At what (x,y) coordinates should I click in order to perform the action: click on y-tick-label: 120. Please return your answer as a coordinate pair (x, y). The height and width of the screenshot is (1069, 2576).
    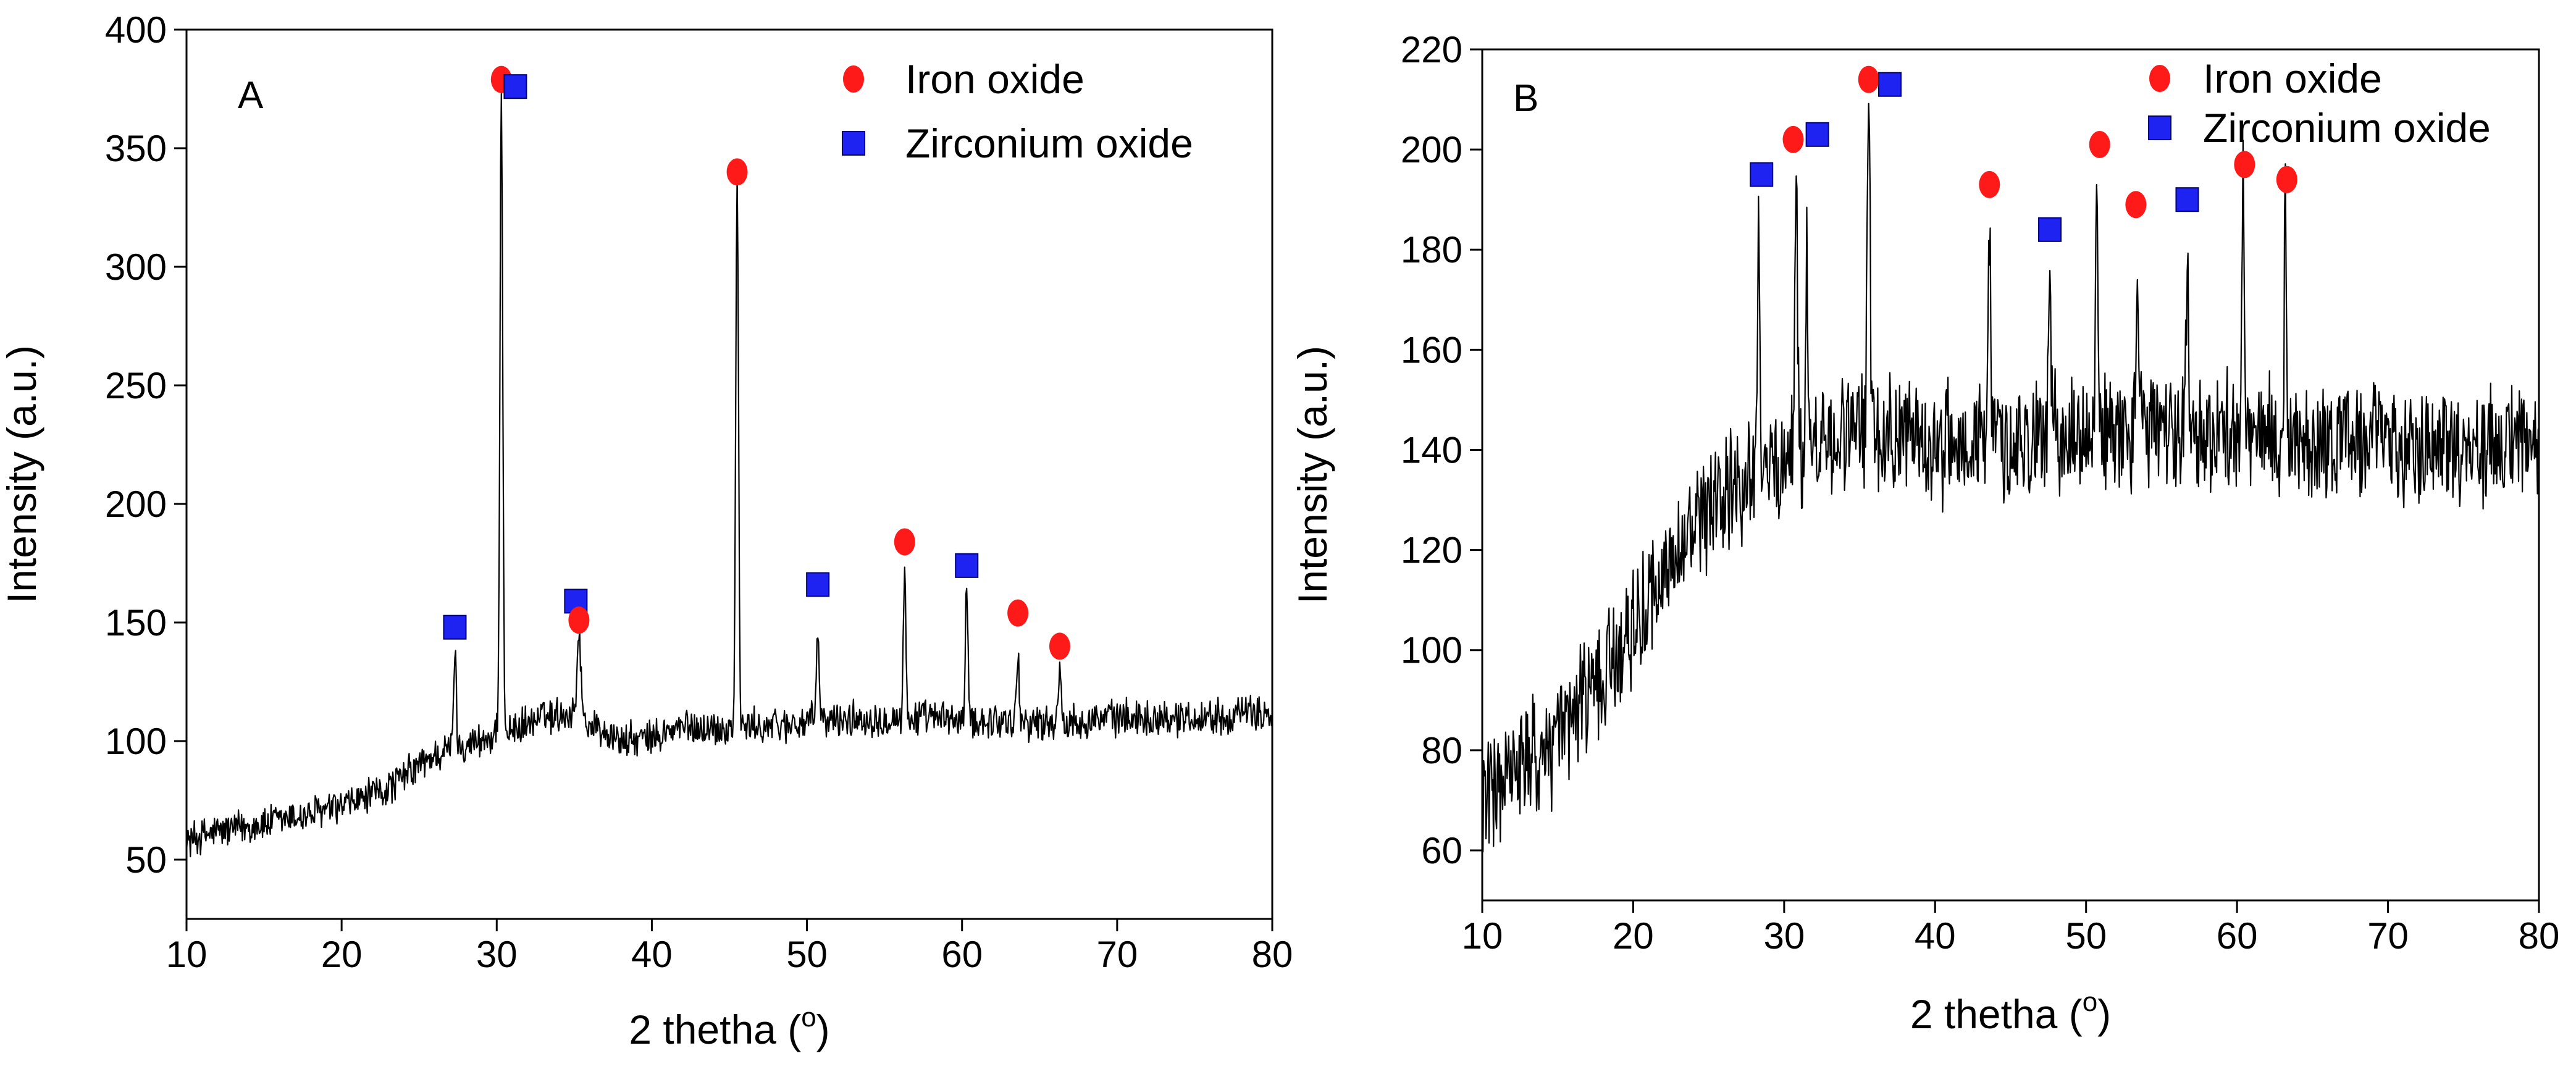
    Looking at the image, I should click on (1431, 550).